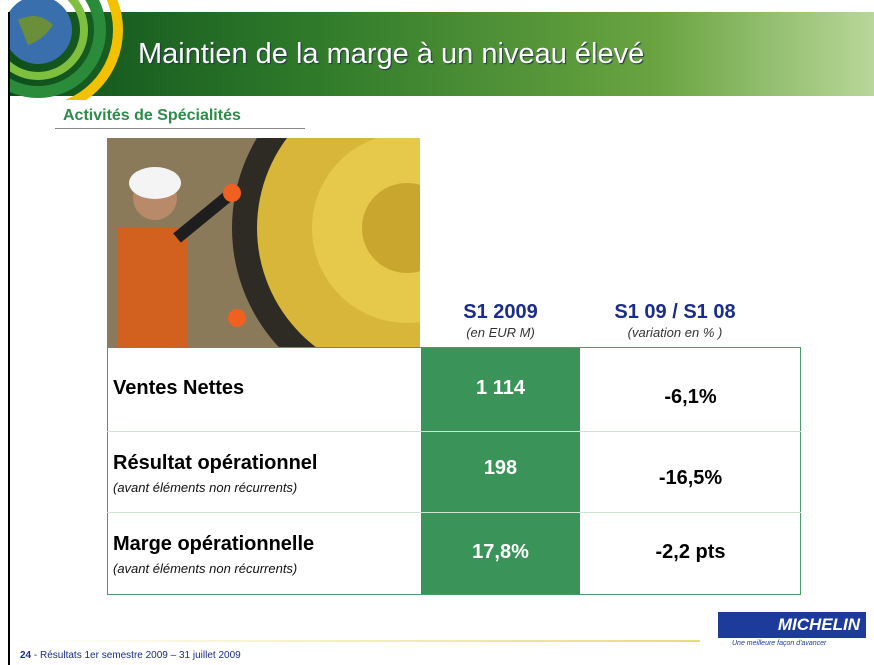  I want to click on brand-logo: MICHELIN, so click(792, 625).